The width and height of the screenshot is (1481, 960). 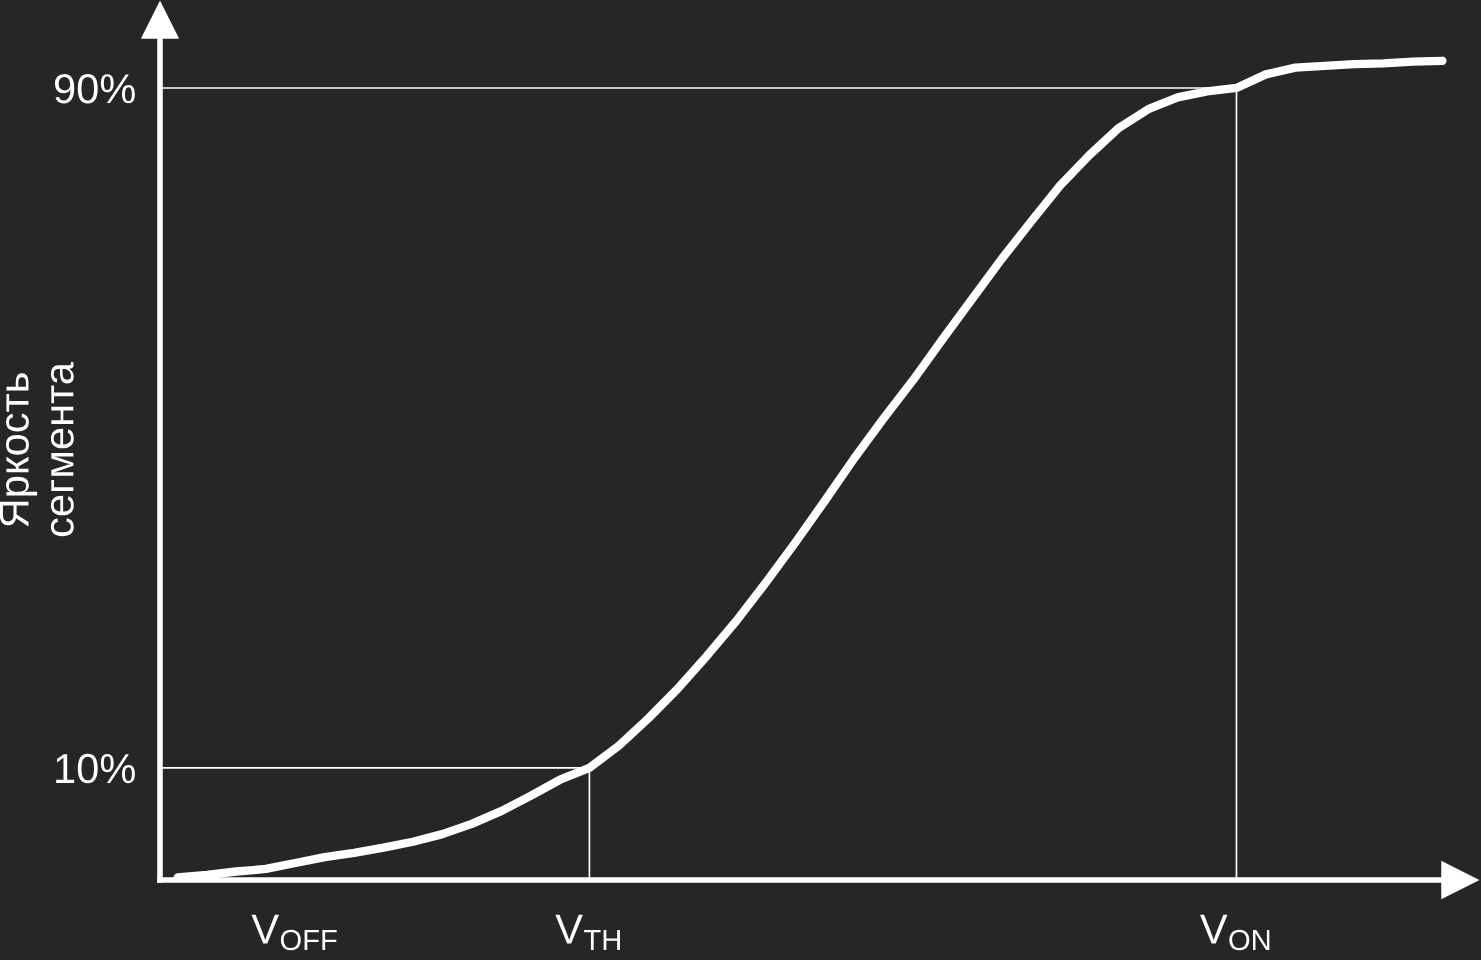 What do you see at coordinates (37, 449) in the screenshot?
I see `y-axis-title: Яркость сегмента` at bounding box center [37, 449].